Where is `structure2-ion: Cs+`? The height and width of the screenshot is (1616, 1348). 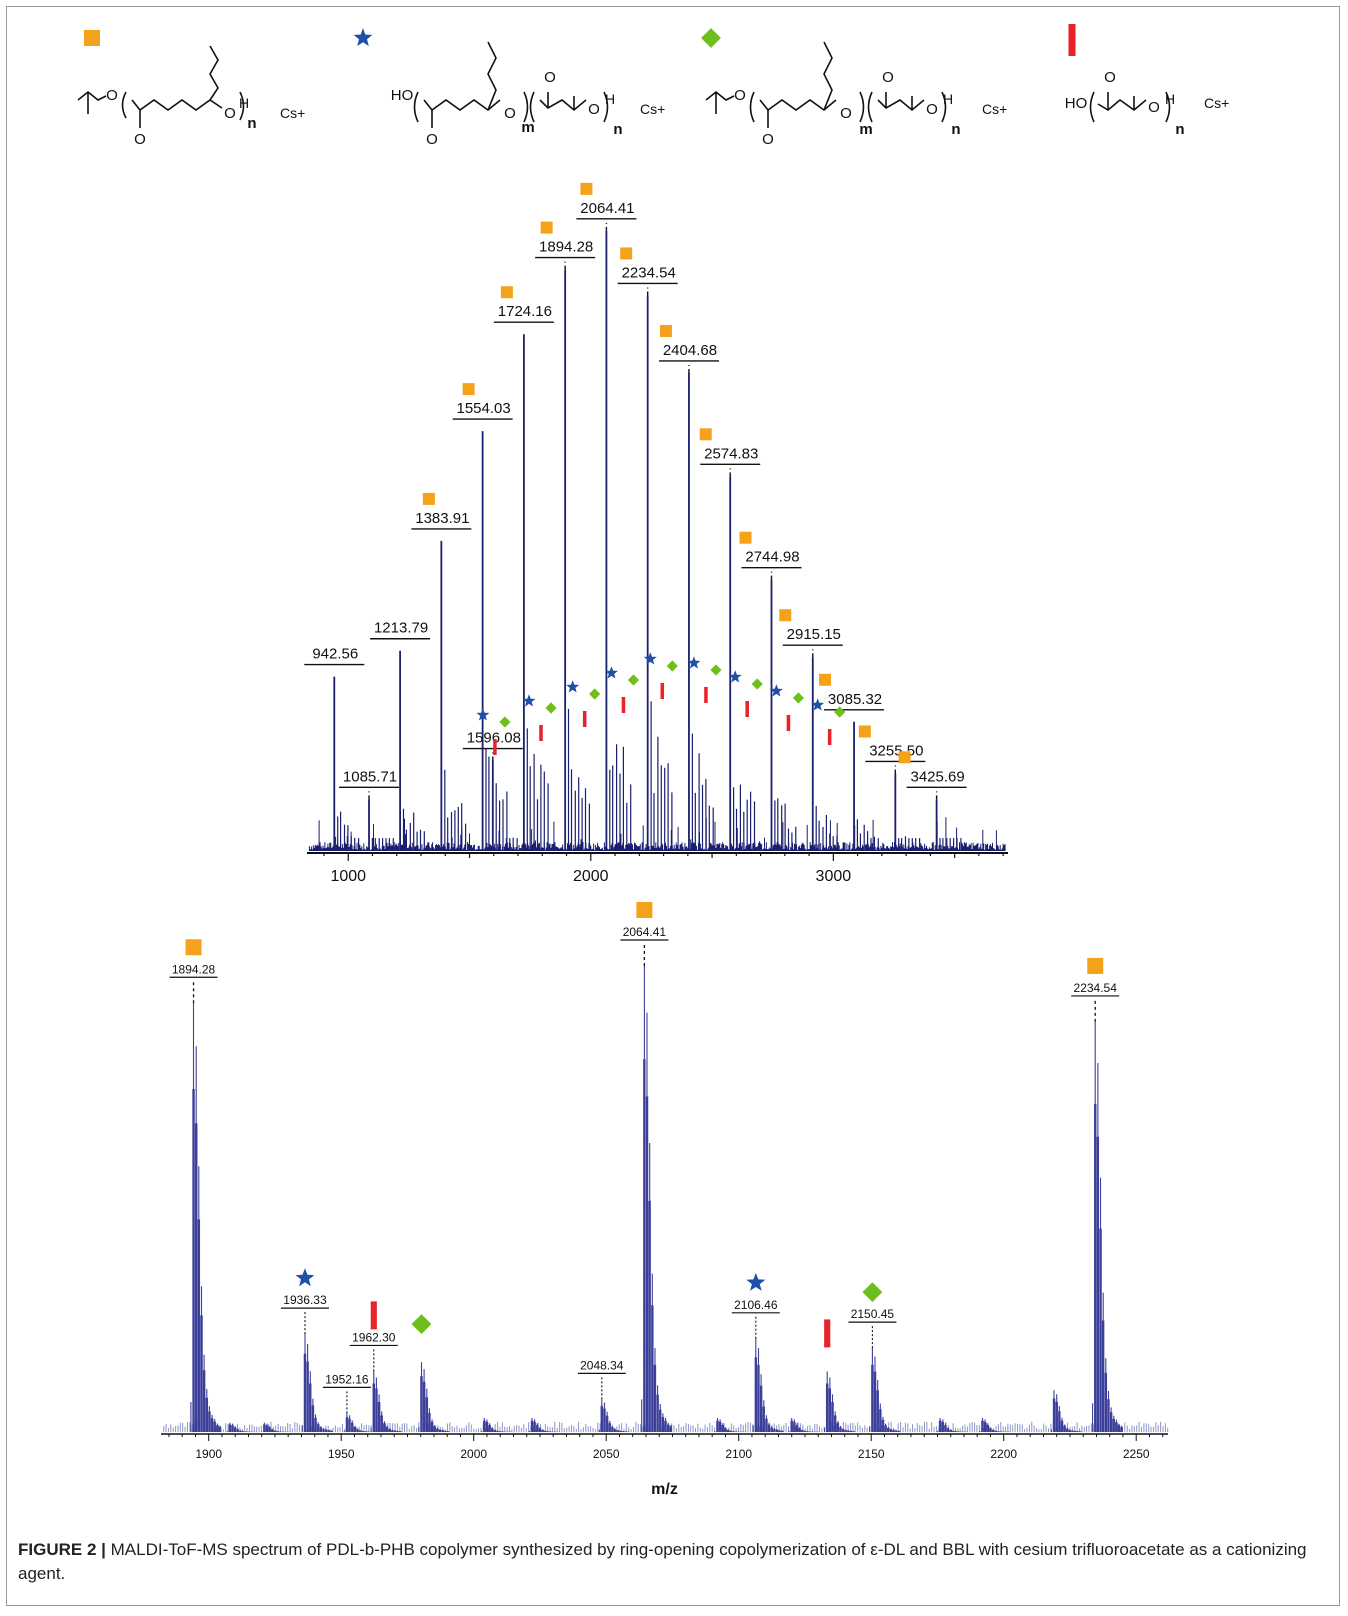
structure2-ion: Cs+ is located at coordinates (652, 109).